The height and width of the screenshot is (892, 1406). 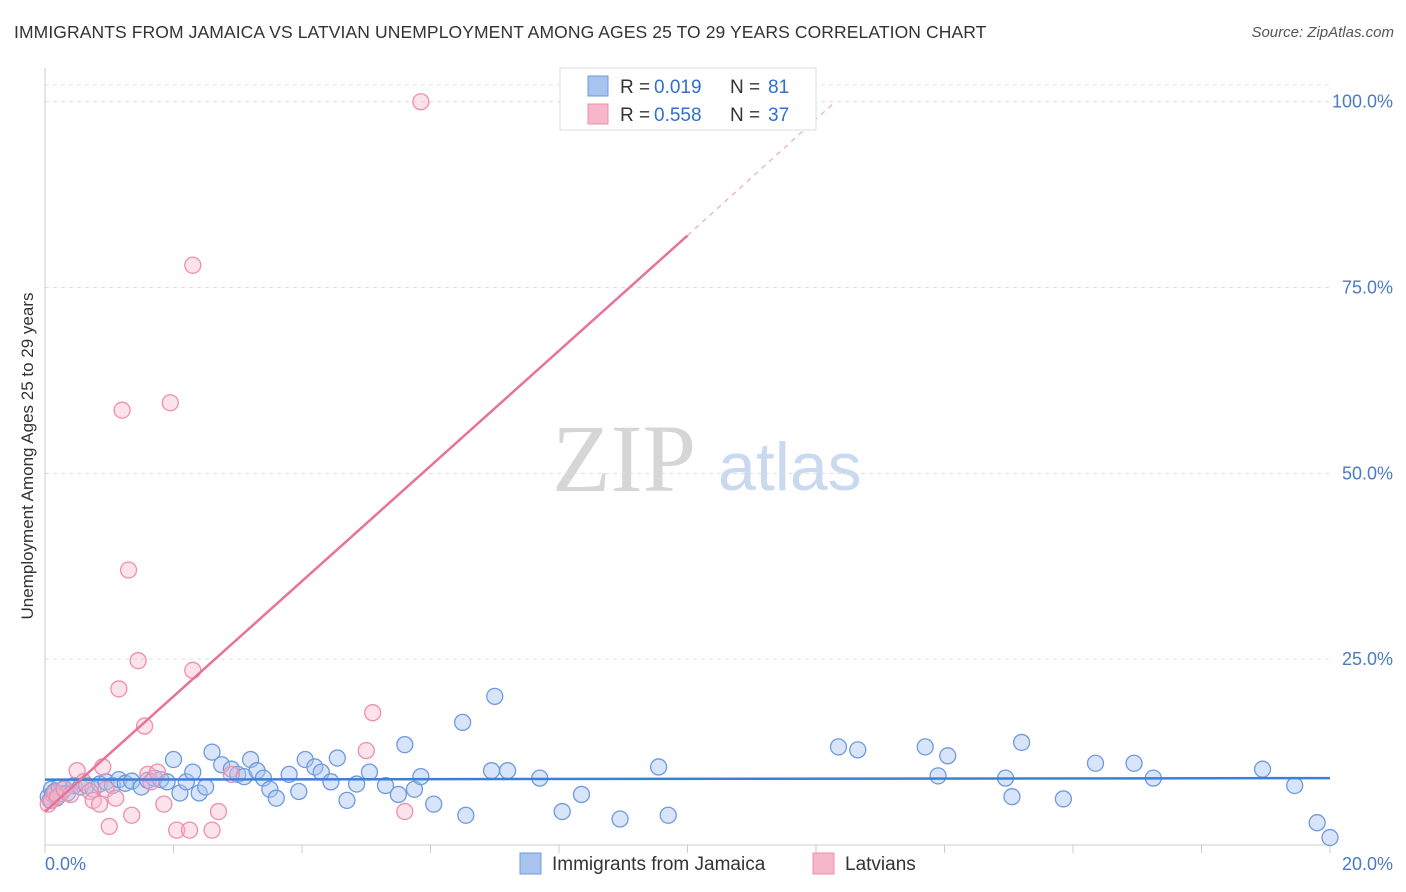 I want to click on legend-r-value: 0.019, so click(x=678, y=87).